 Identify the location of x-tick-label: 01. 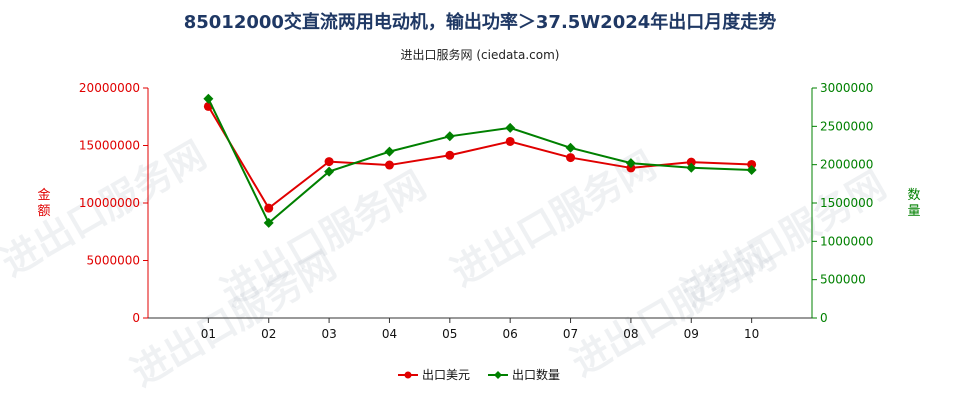
(208, 334).